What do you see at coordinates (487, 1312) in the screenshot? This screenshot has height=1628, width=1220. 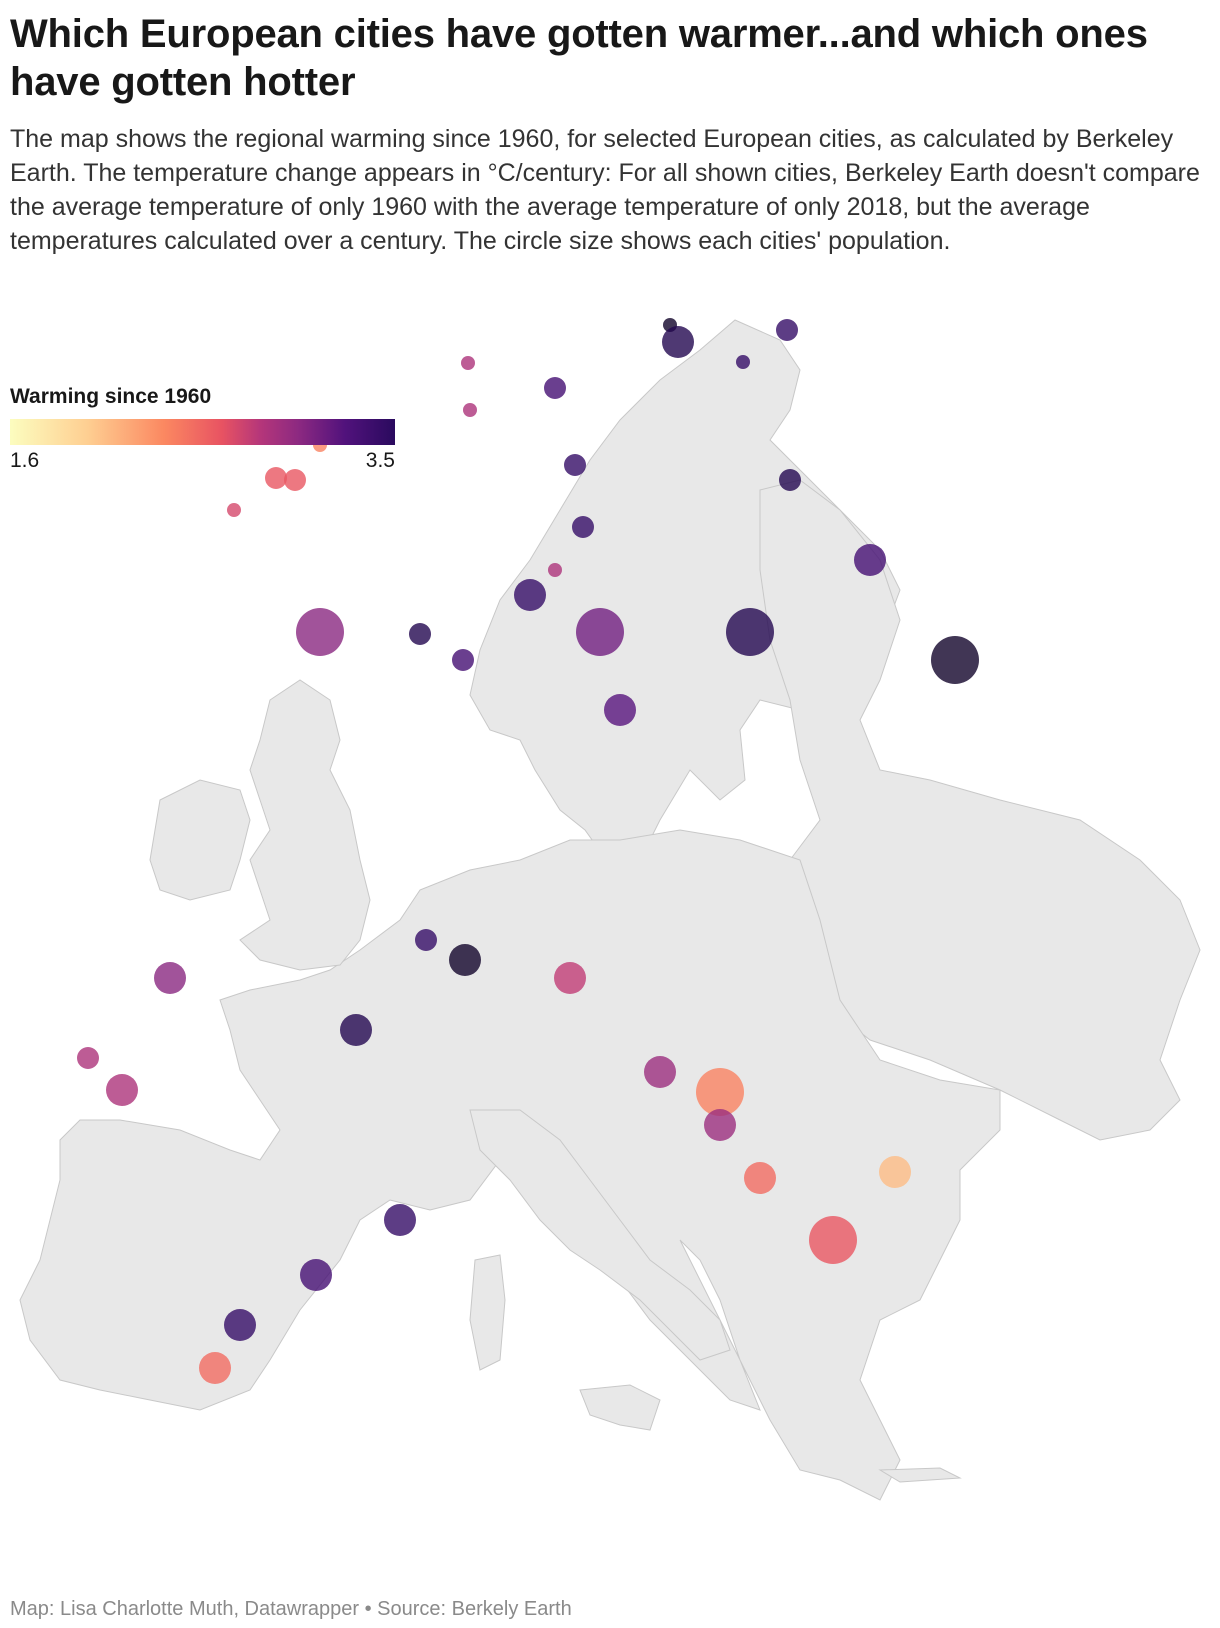 I see `land-sardinia-corsica` at bounding box center [487, 1312].